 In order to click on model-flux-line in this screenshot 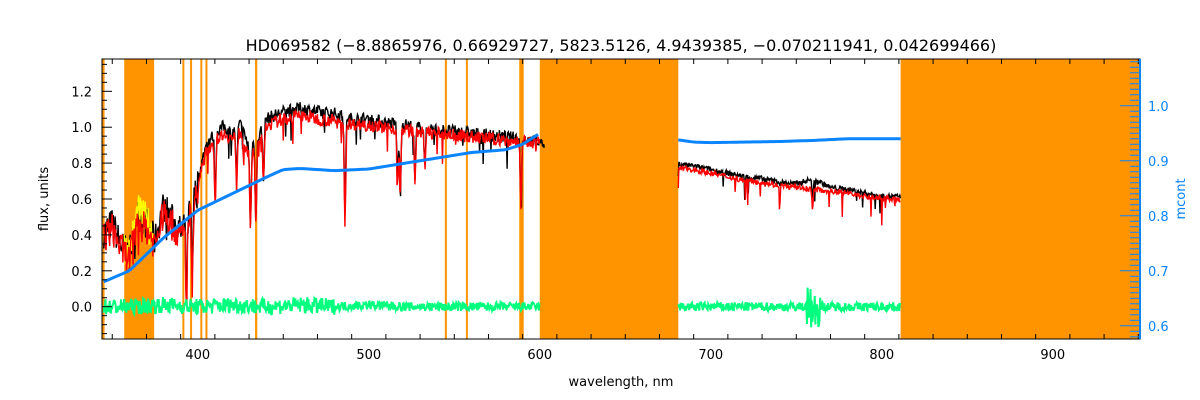, I will do `click(789, 195)`.